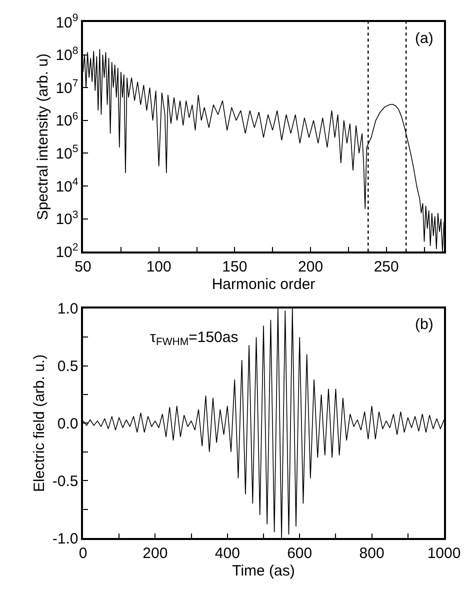  I want to click on x-tick-label: 100, so click(159, 267).